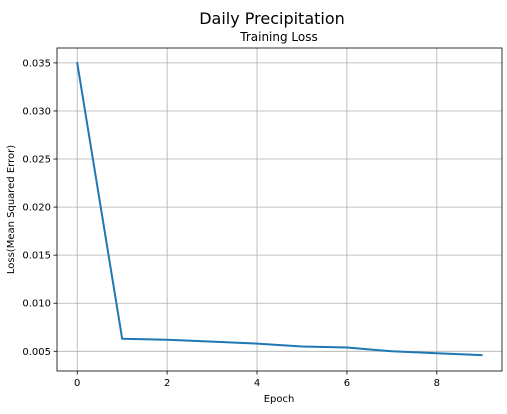  What do you see at coordinates (36, 111) in the screenshot?
I see `y-tick-label: 0.030` at bounding box center [36, 111].